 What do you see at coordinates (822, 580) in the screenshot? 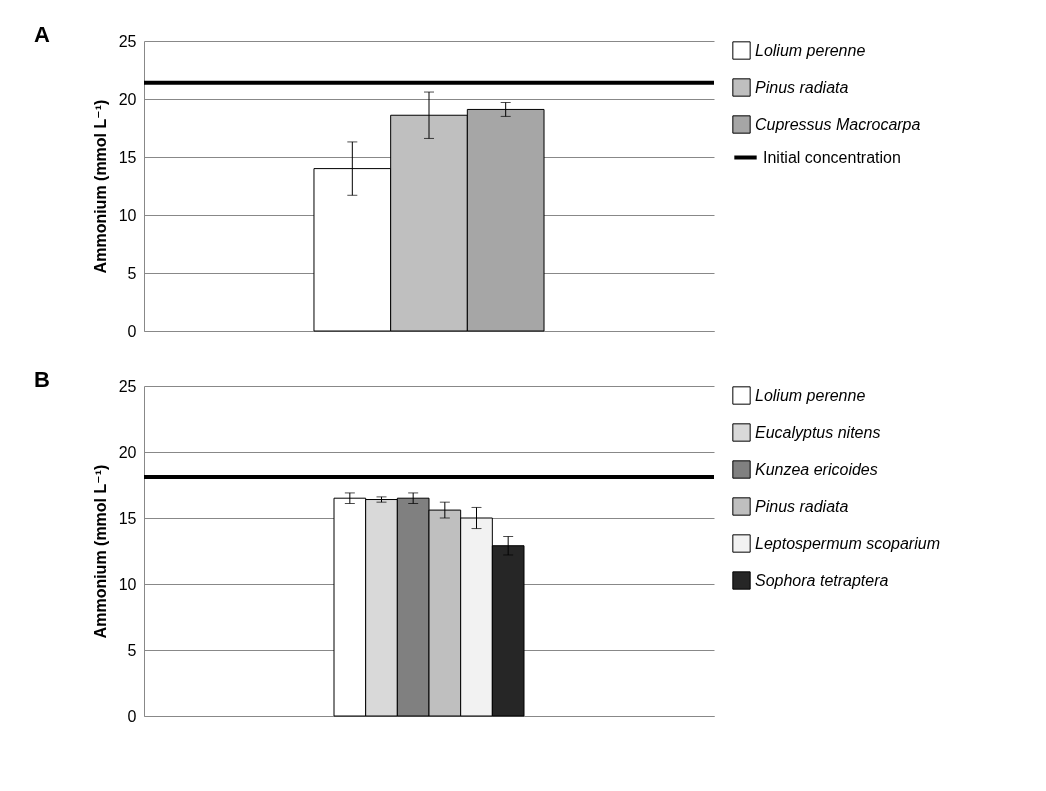
I see `legend-label: Sophora tetraptera` at bounding box center [822, 580].